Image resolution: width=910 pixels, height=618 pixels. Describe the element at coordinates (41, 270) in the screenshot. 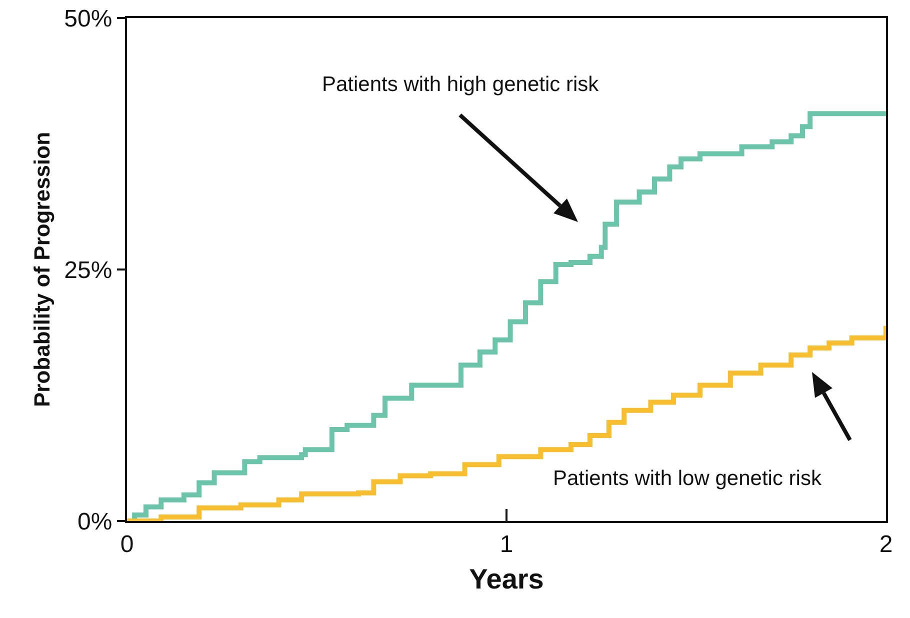

I see `y-axis-title: Probability of Progression` at that location.